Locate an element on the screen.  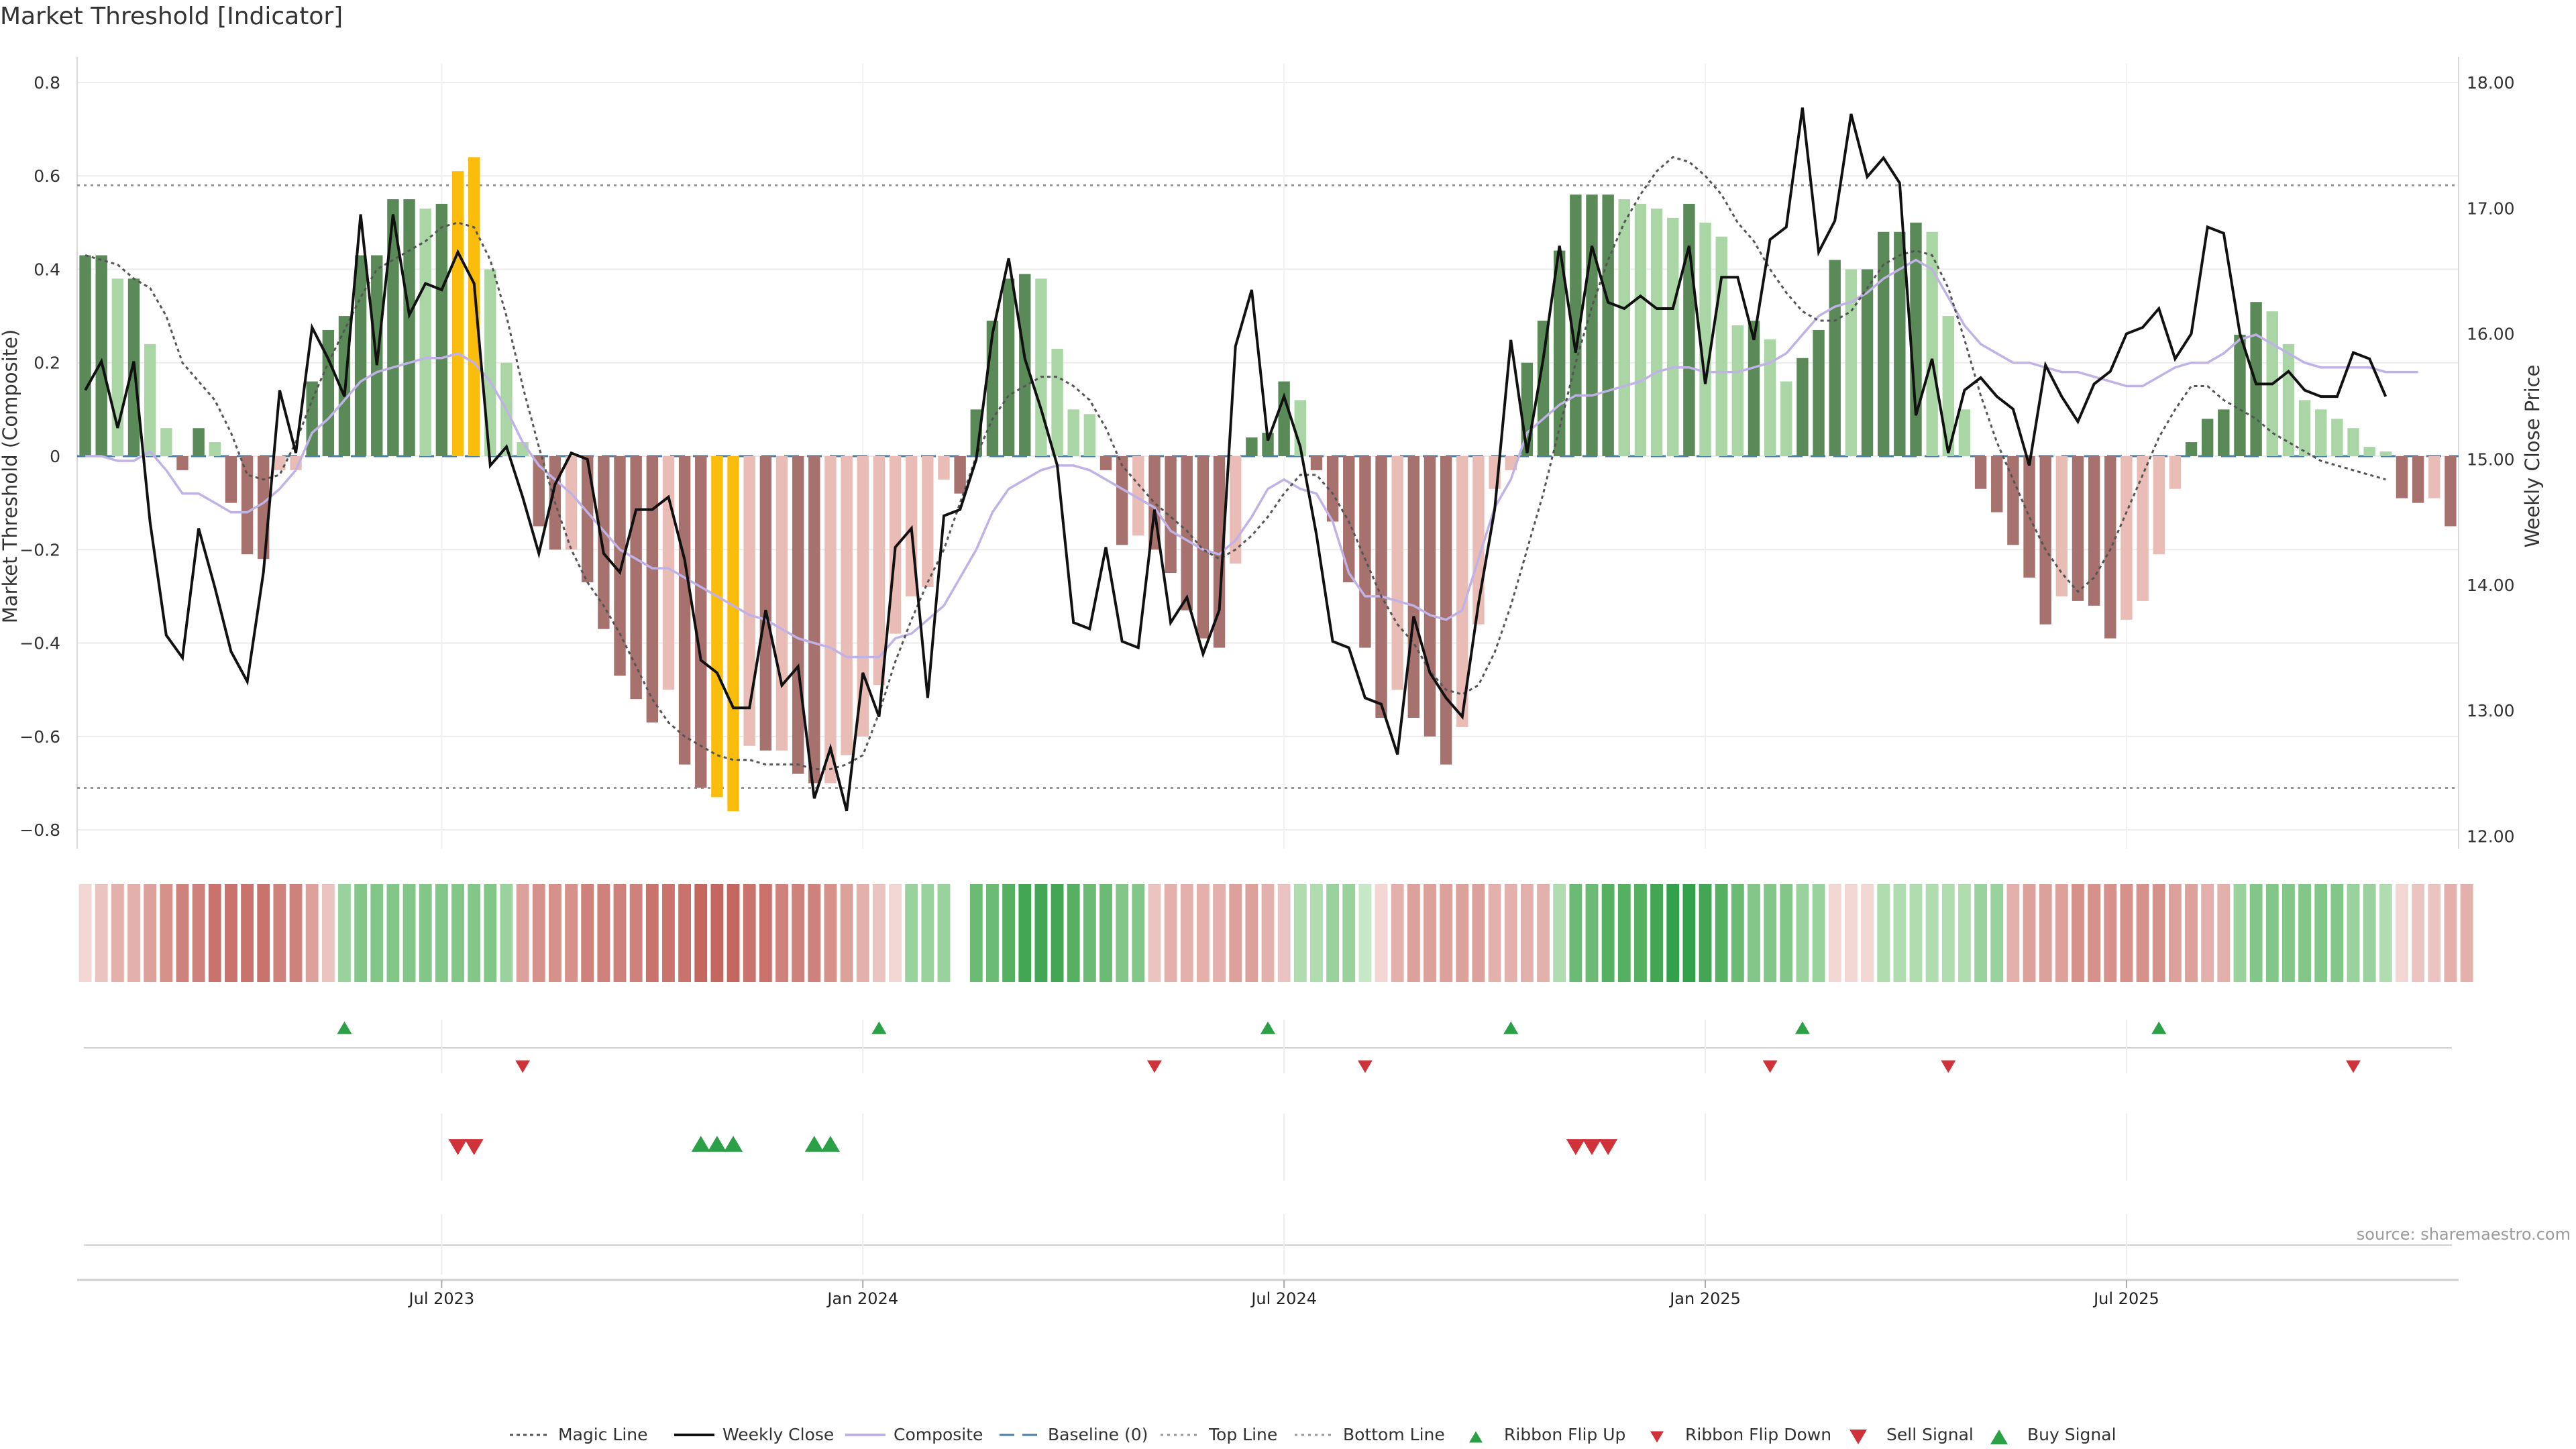
left-axis-title: Market Threshold (Composite) is located at coordinates (10, 476).